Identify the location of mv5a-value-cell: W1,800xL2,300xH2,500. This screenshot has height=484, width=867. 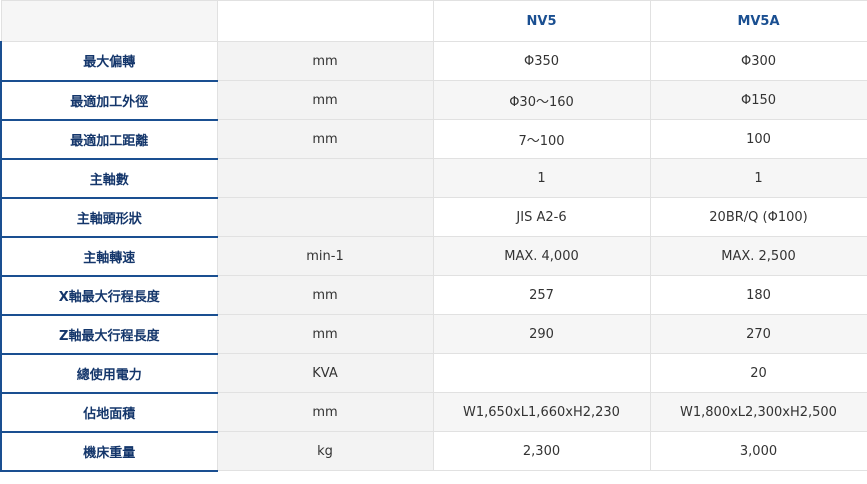
(758, 412).